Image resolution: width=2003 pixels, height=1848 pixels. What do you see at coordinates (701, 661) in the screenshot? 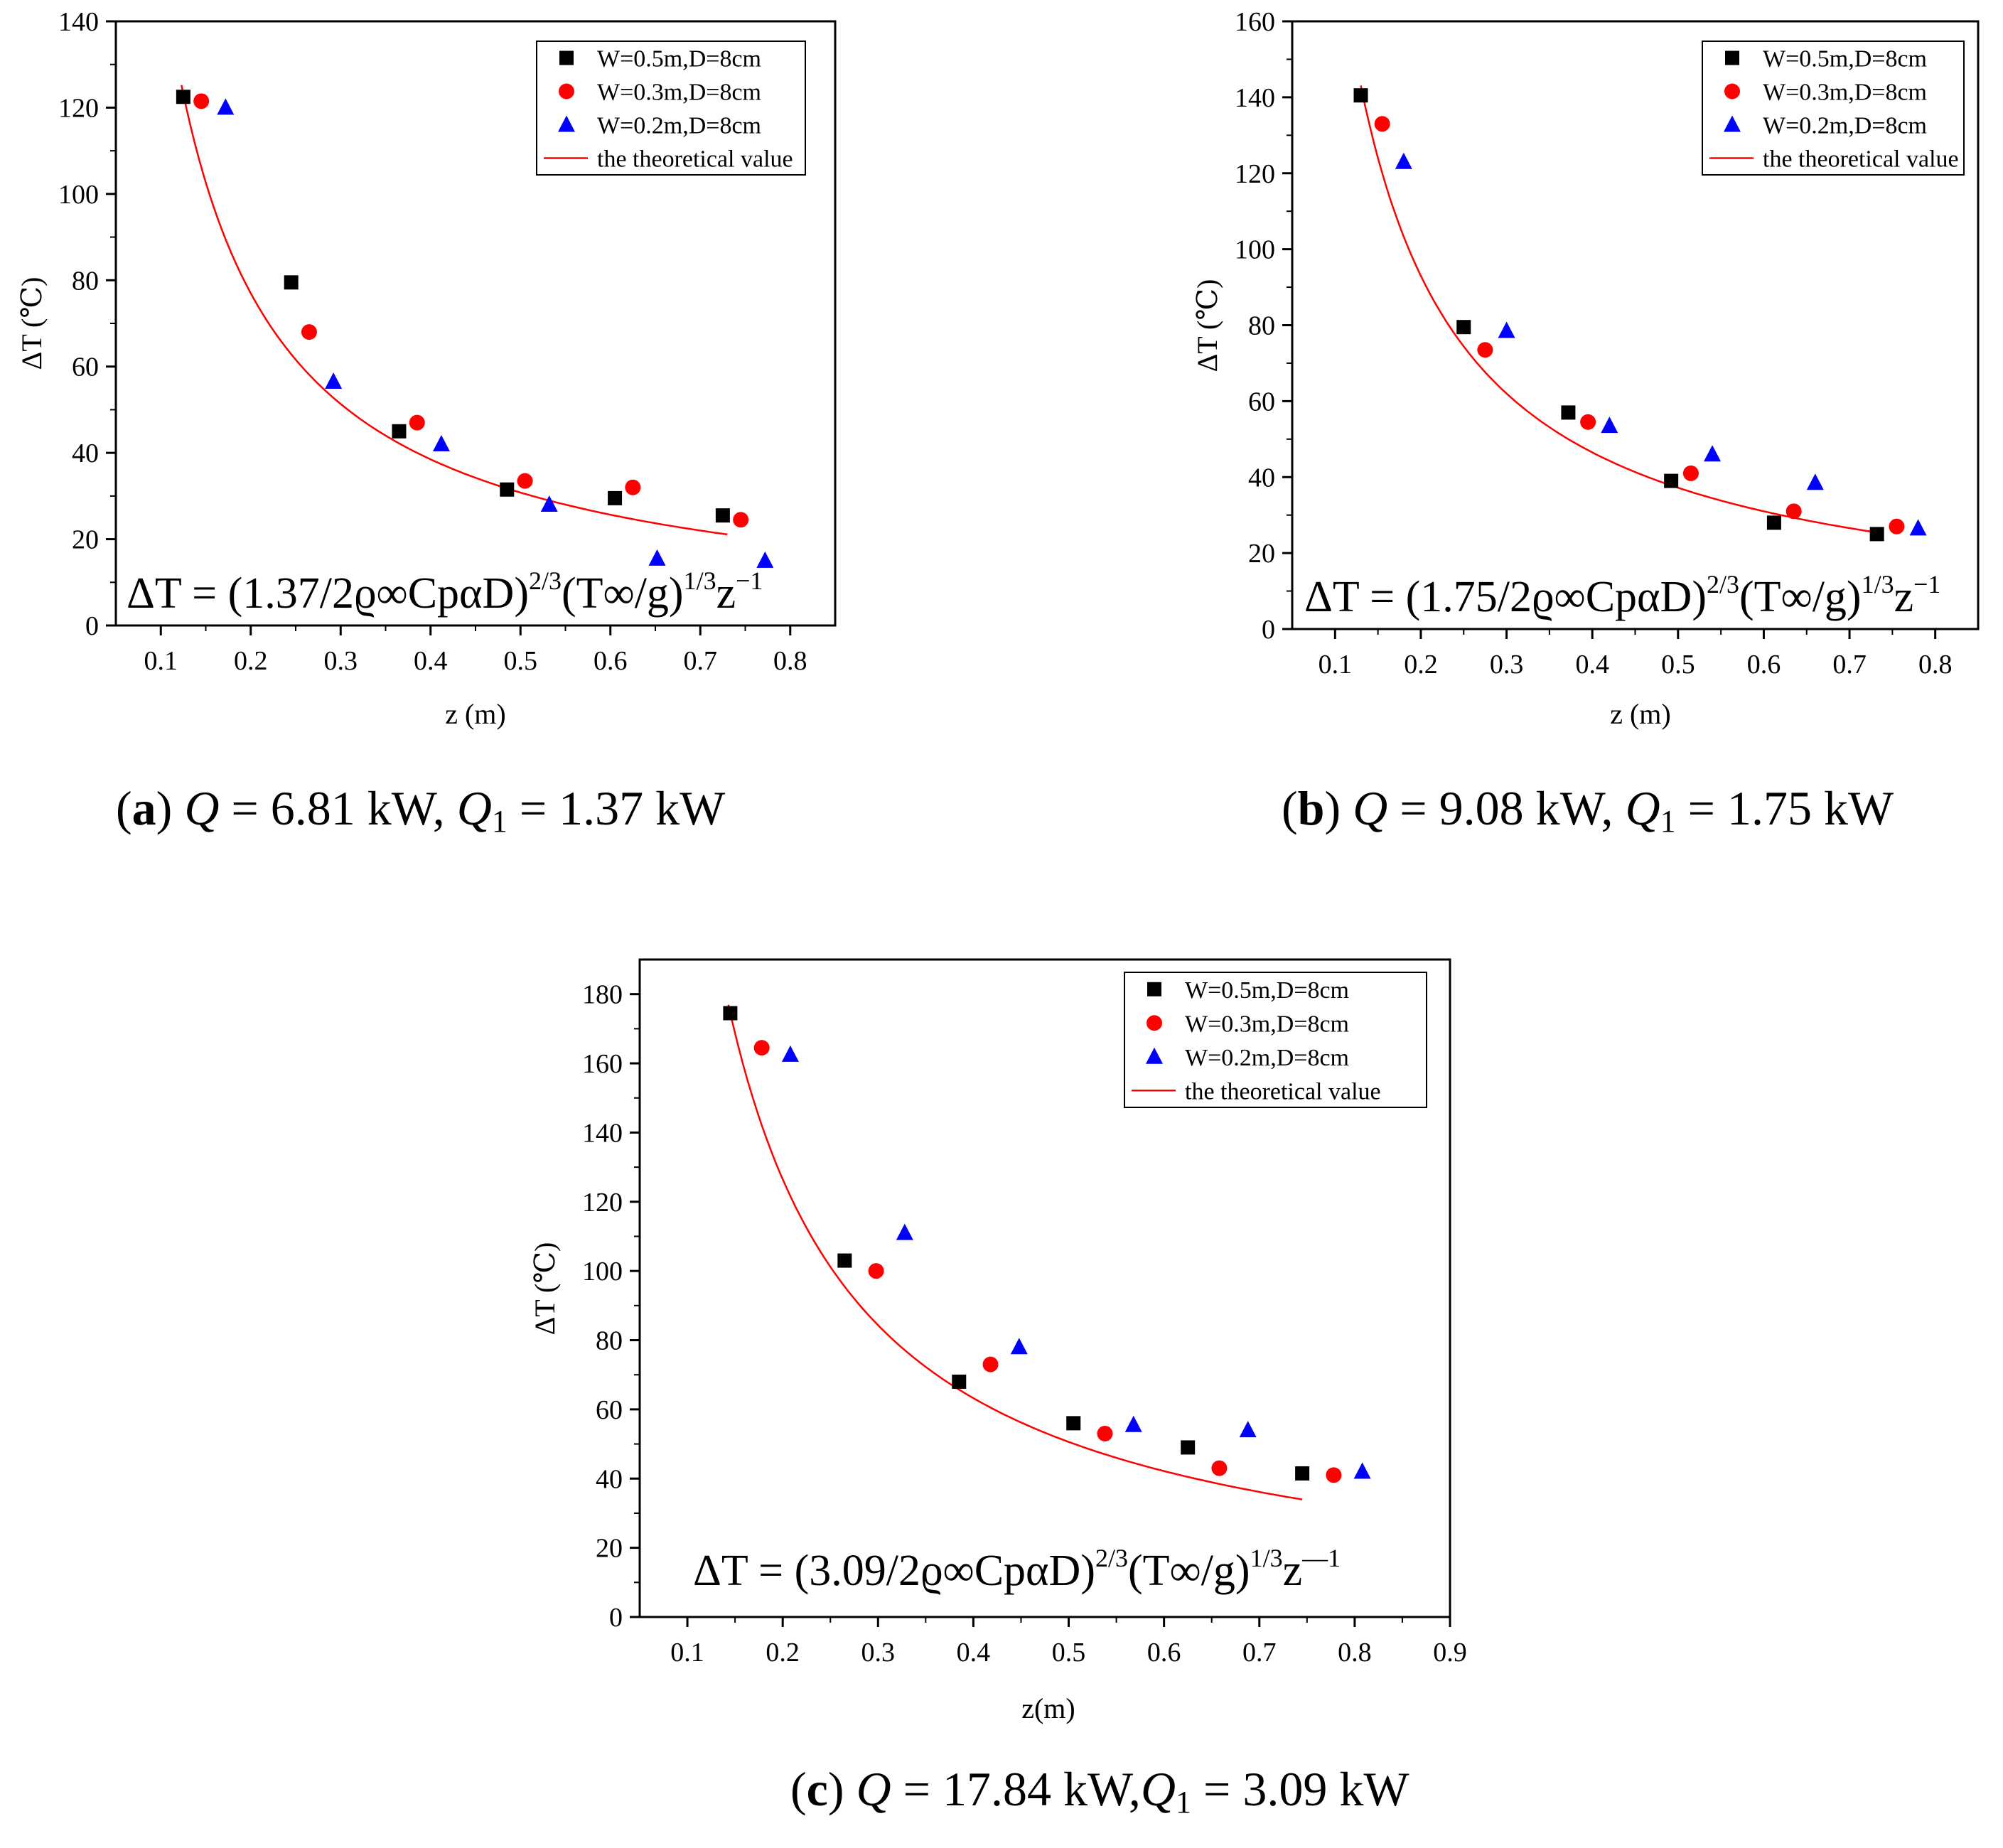
I see `x-tick-label: 0.7` at bounding box center [701, 661].